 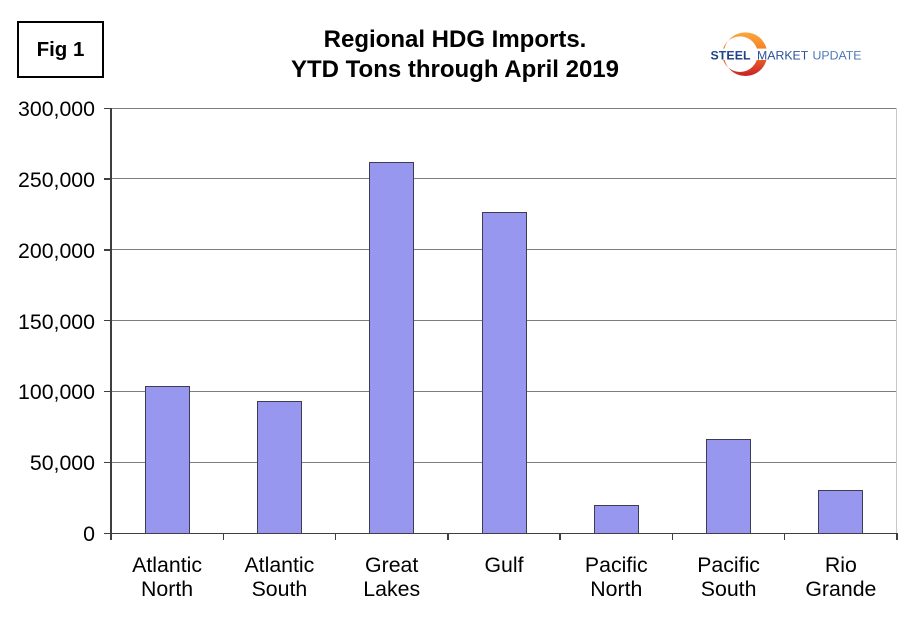 I want to click on svg-text: UPDATE, so click(x=837, y=55).